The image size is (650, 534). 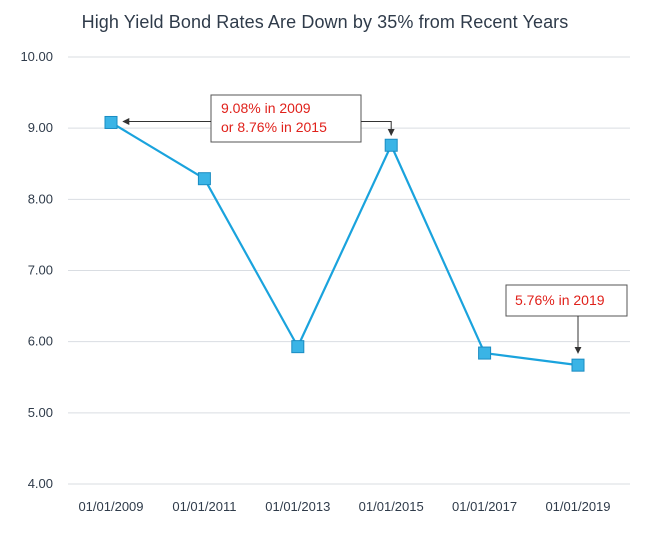 What do you see at coordinates (204, 506) in the screenshot?
I see `x-tick-label: 01/01/2011` at bounding box center [204, 506].